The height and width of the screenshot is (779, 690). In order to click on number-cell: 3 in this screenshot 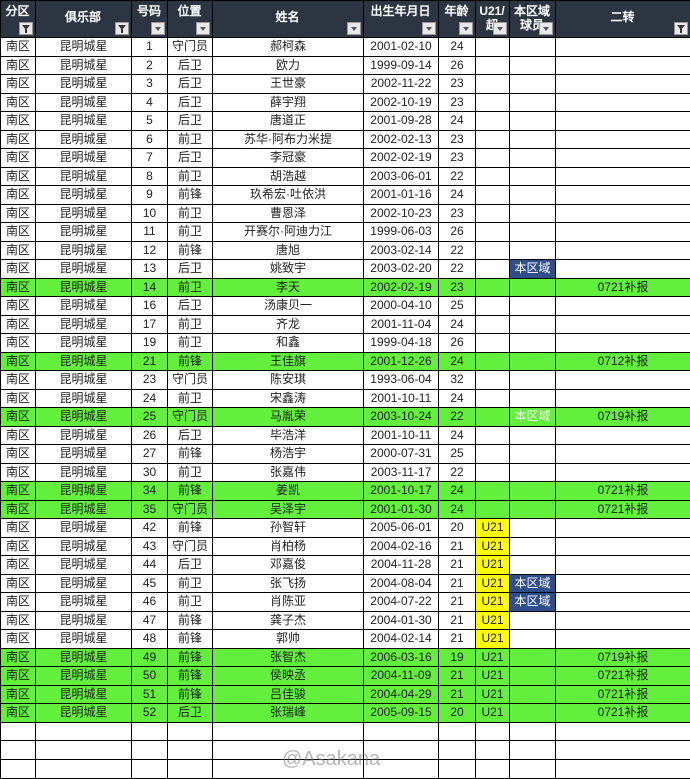, I will do `click(150, 84)`.